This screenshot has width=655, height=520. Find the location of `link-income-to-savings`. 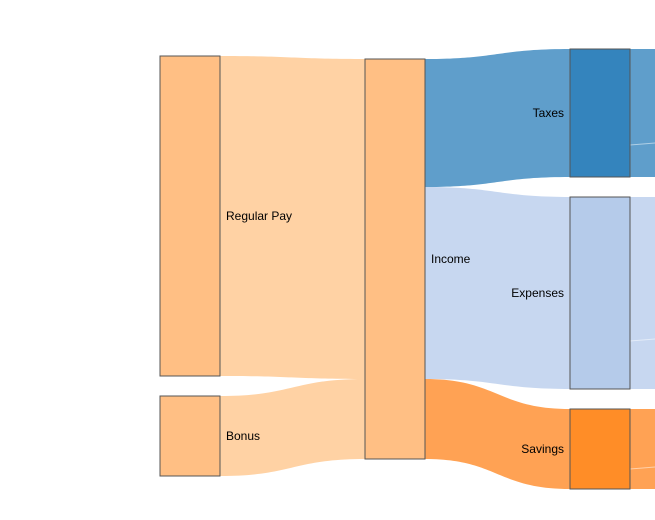

link-income-to-savings is located at coordinates (497, 434).